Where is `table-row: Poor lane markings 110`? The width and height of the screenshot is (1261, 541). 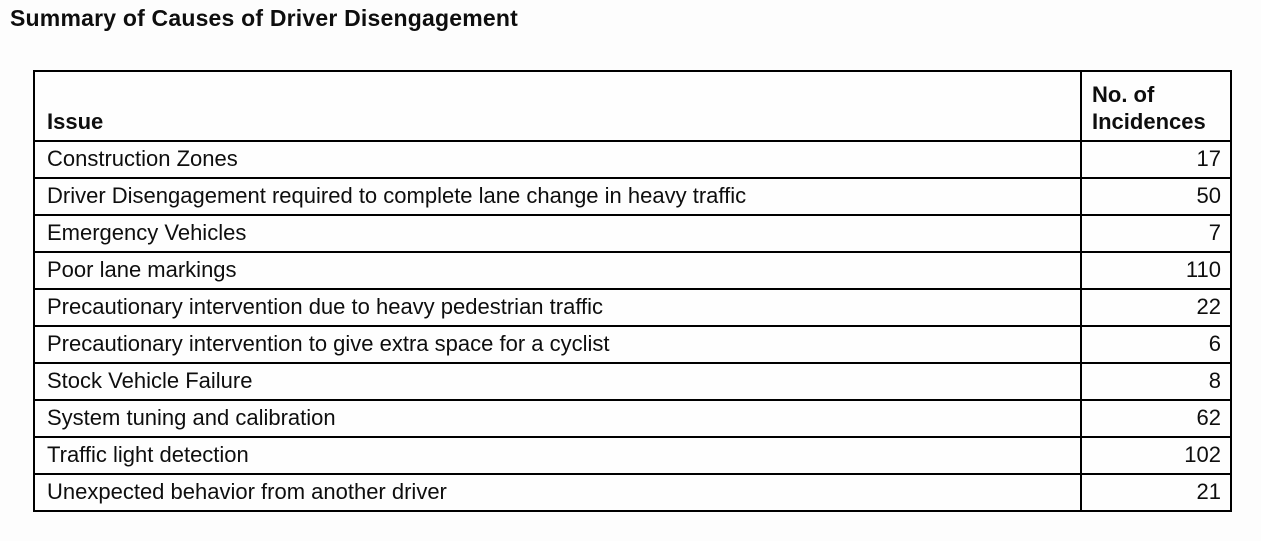
table-row: Poor lane markings 110 is located at coordinates (632, 270).